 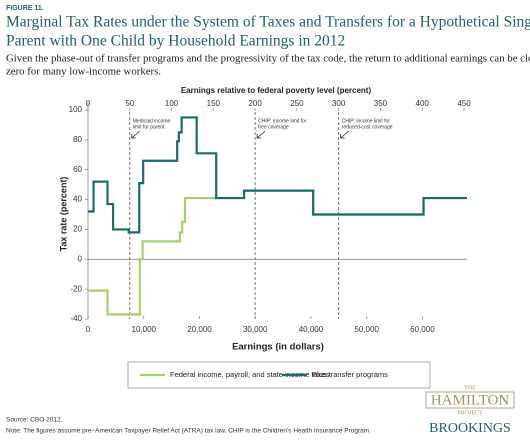 What do you see at coordinates (76, 109) in the screenshot?
I see `y-tick-label: 100` at bounding box center [76, 109].